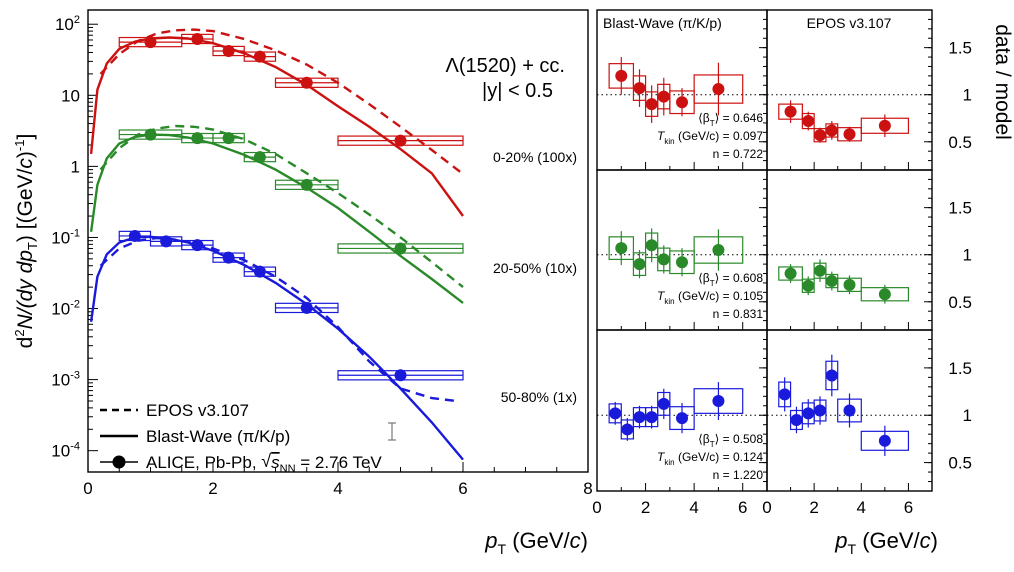 The height and width of the screenshot is (572, 1014). What do you see at coordinates (119, 462) in the screenshot?
I see `legend-alice-marker` at bounding box center [119, 462].